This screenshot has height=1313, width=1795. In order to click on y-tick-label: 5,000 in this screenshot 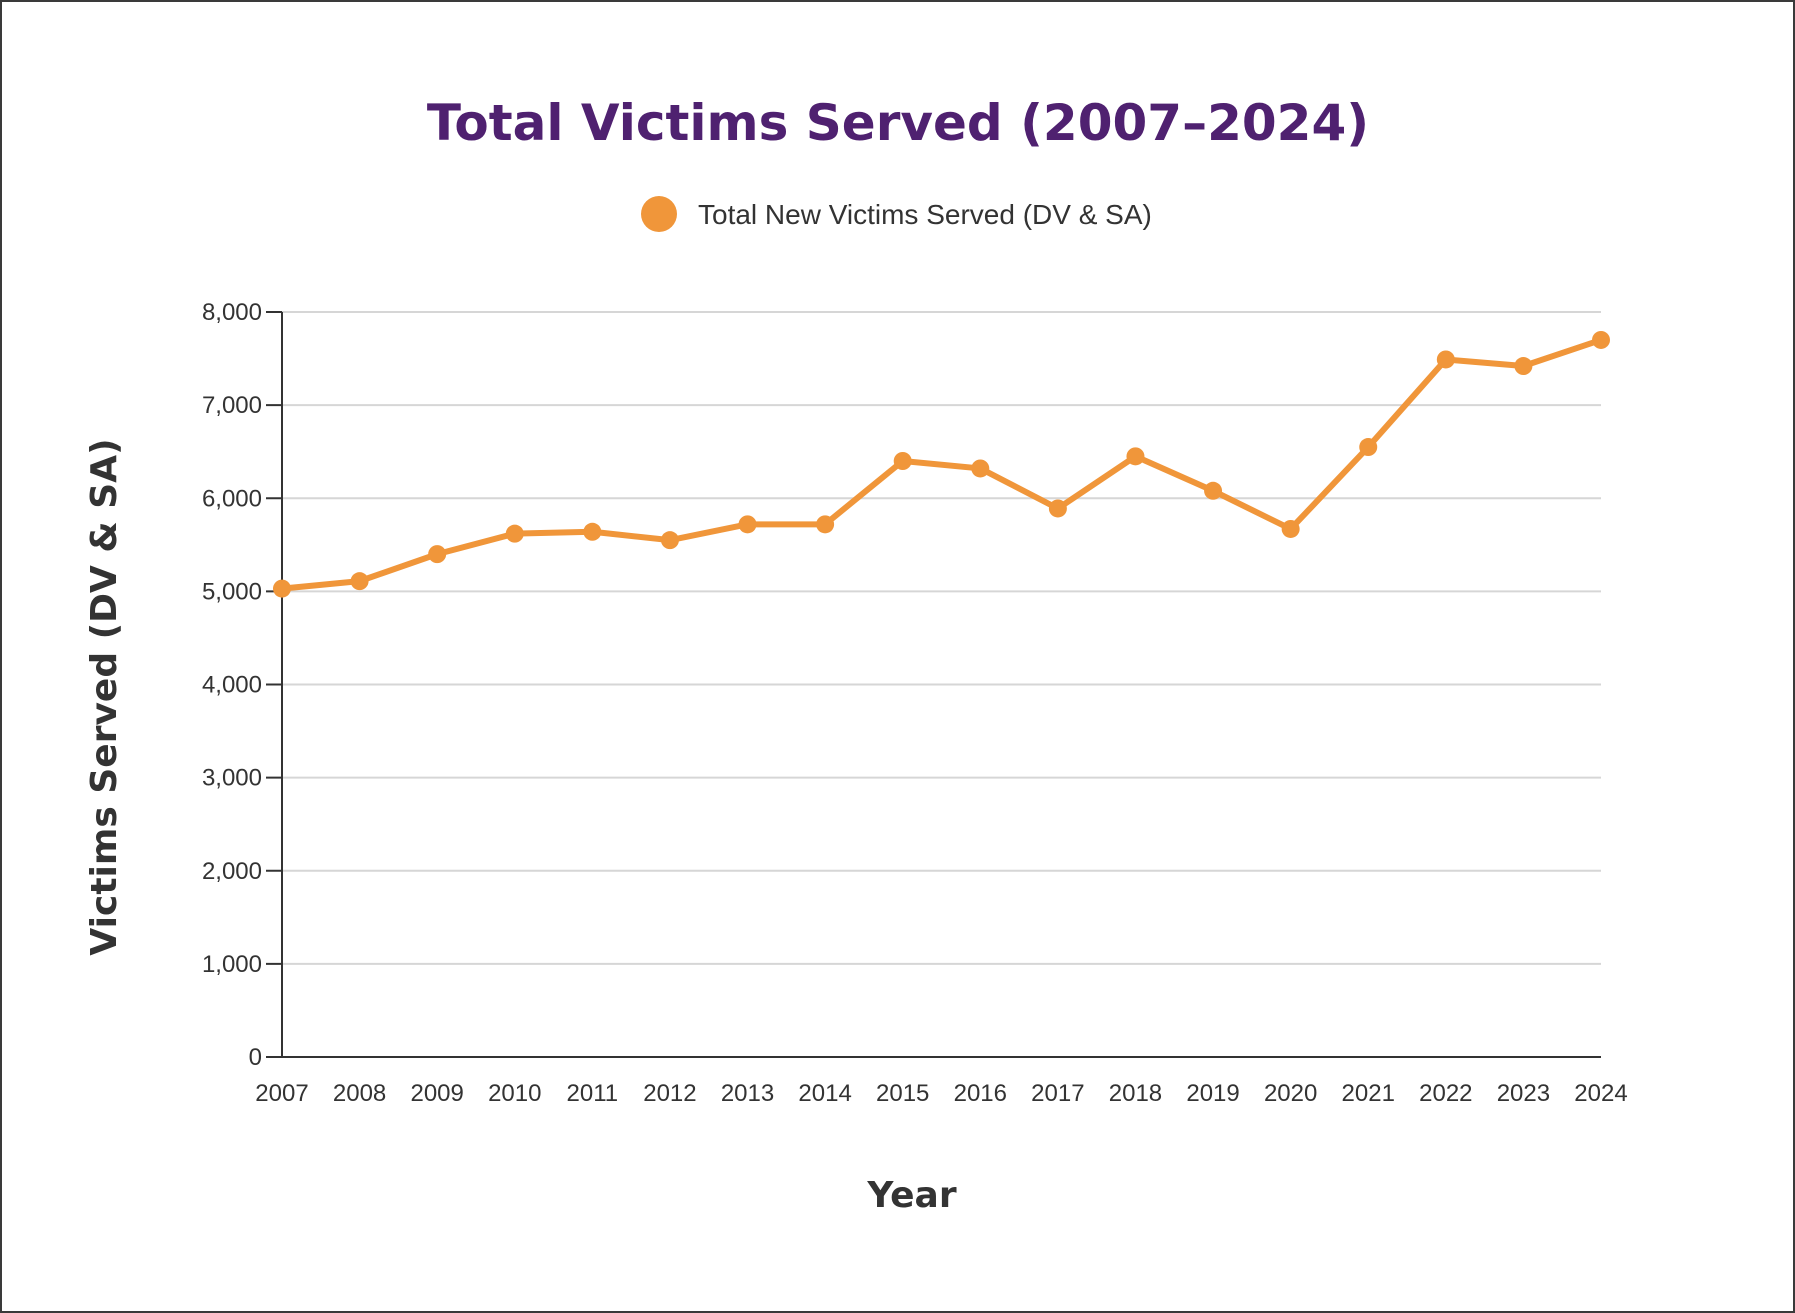, I will do `click(232, 591)`.